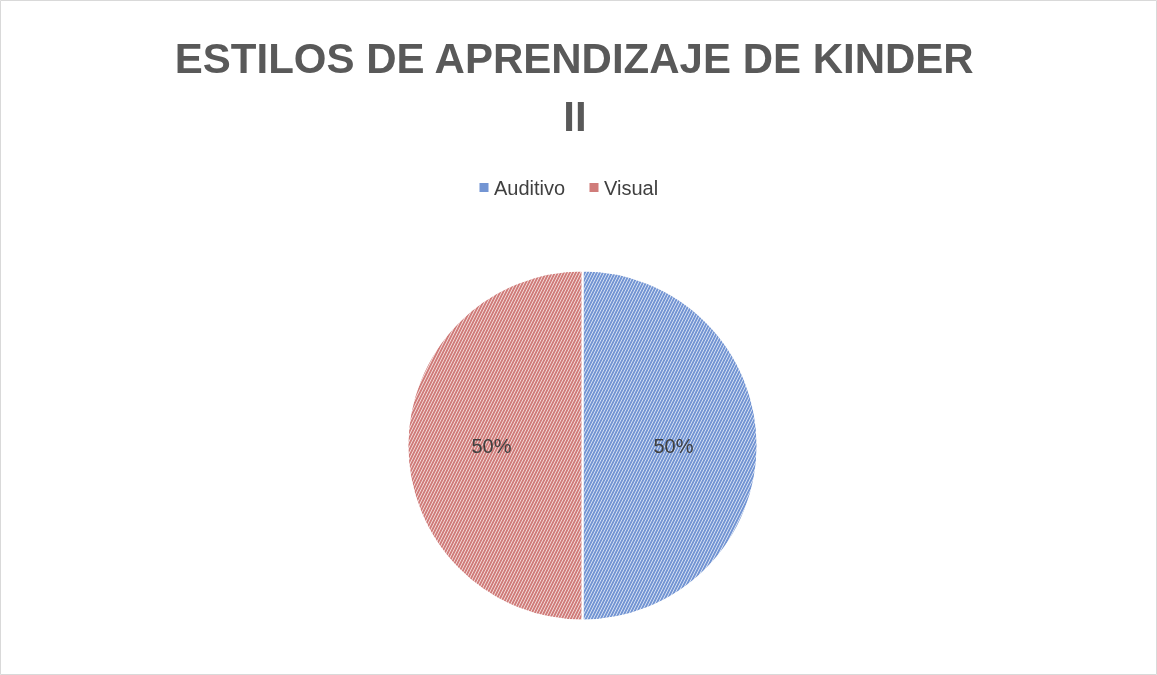  I want to click on legend-label: Visual, so click(631, 187).